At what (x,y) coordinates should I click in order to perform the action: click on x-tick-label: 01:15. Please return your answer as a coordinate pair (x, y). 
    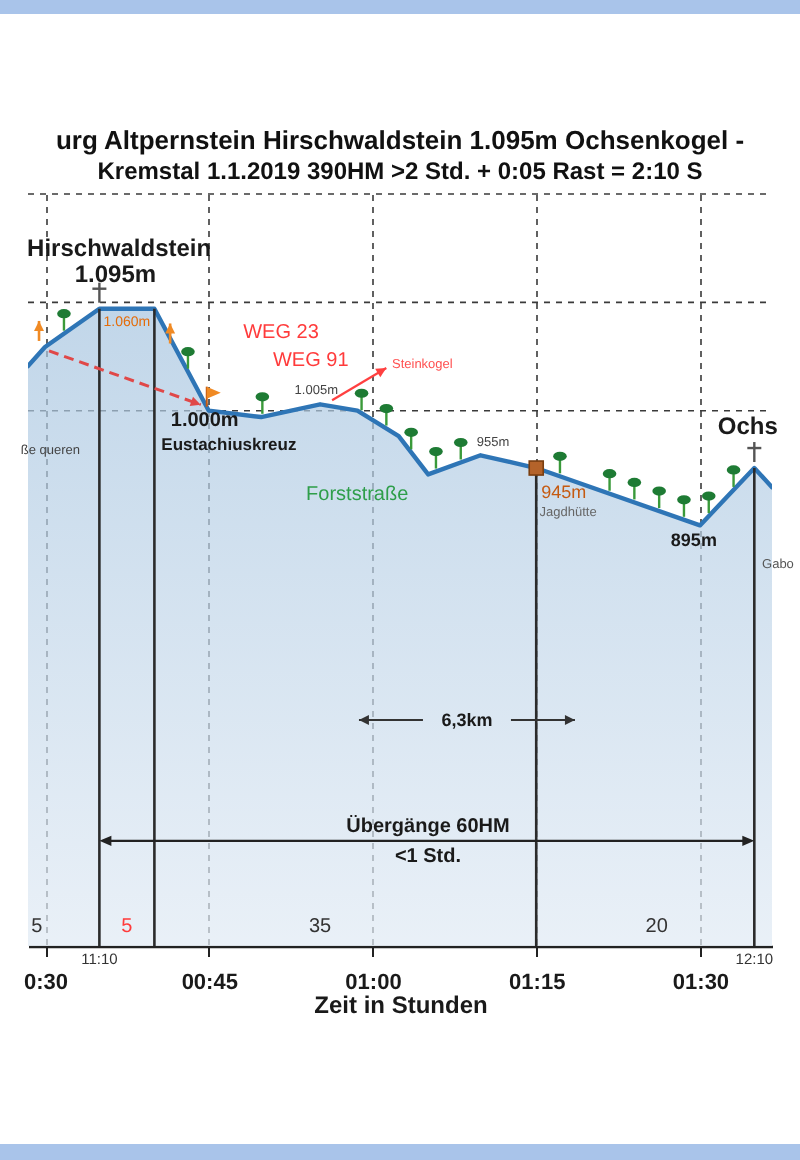
    Looking at the image, I should click on (537, 983).